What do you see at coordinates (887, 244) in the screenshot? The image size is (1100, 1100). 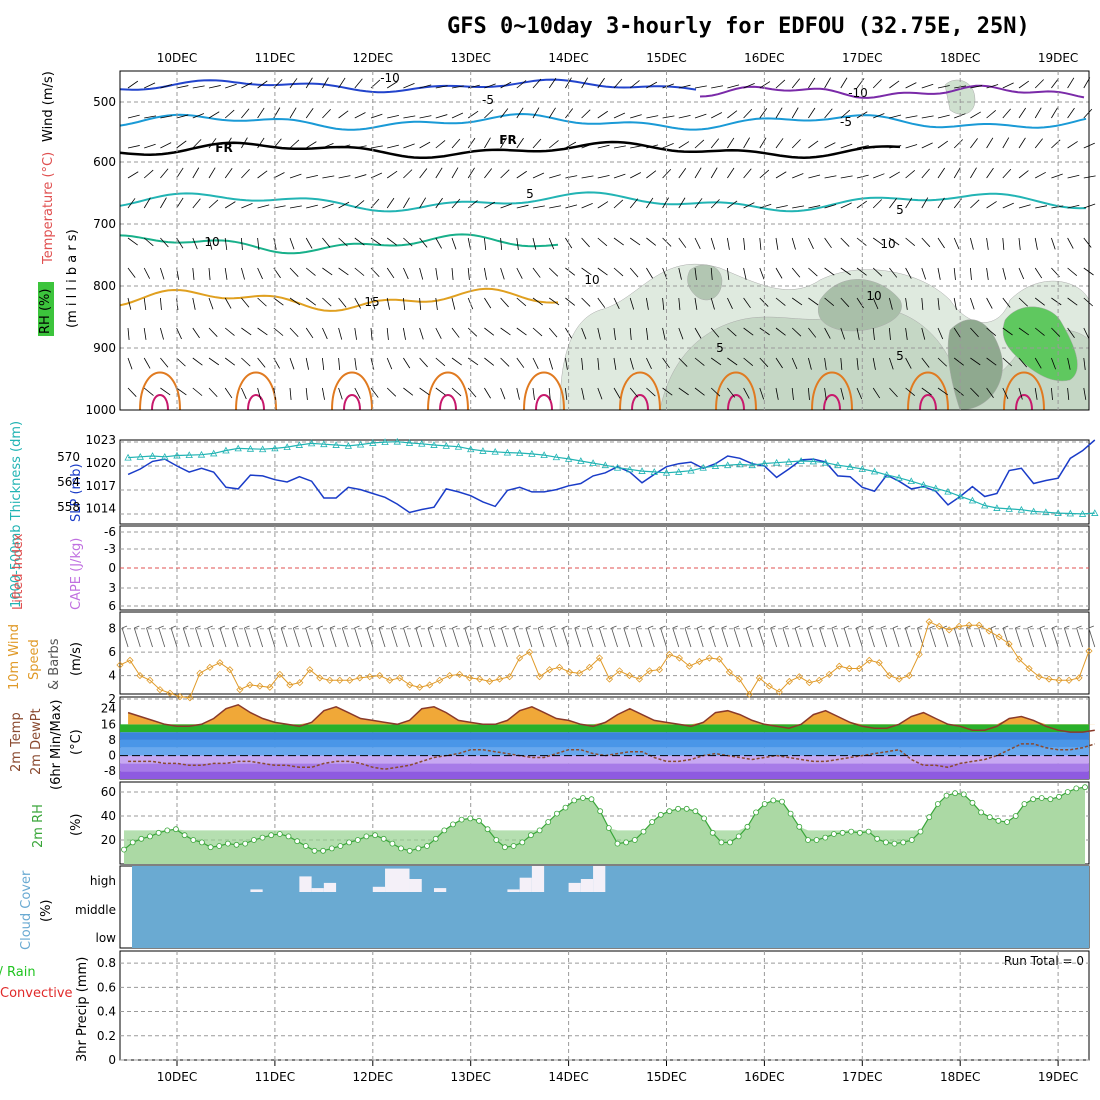 I see `contour-label: 10` at bounding box center [887, 244].